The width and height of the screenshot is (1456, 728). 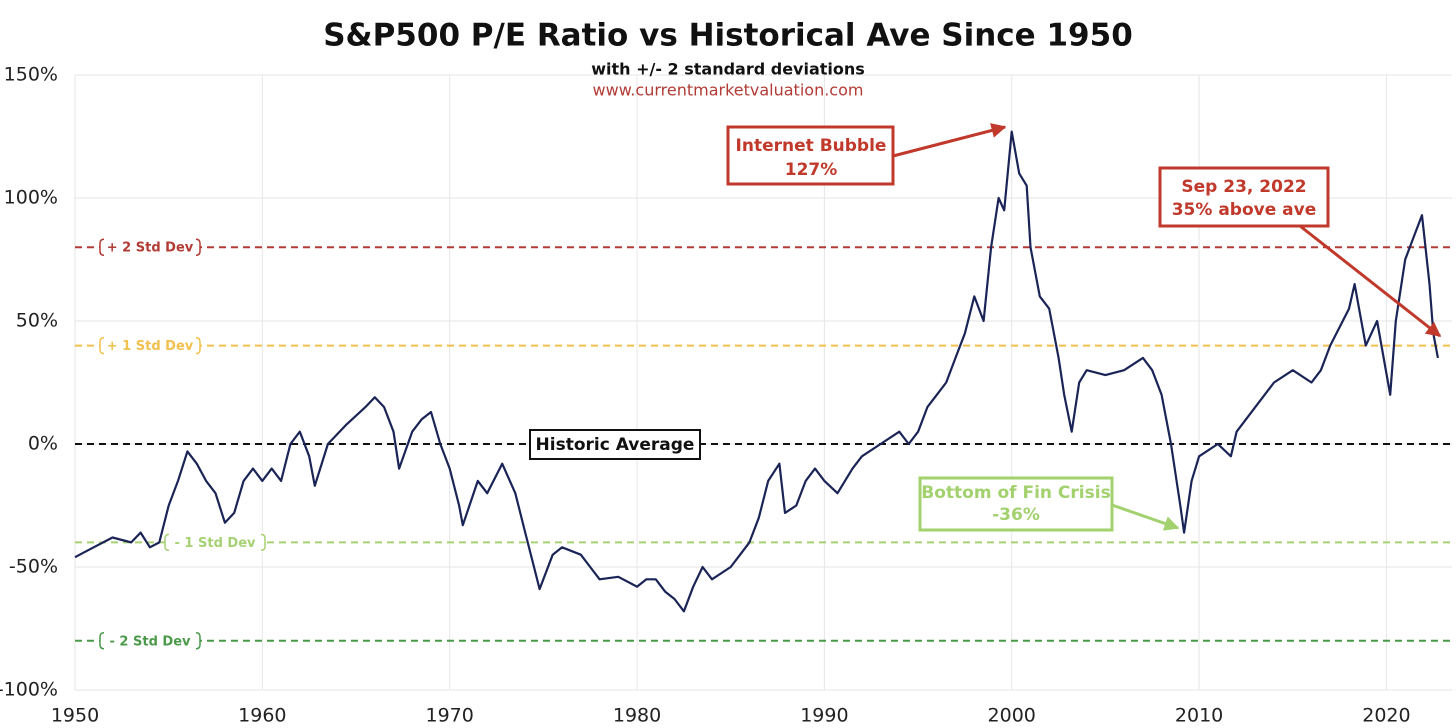 I want to click on reference-label: Historic Average, so click(x=615, y=445).